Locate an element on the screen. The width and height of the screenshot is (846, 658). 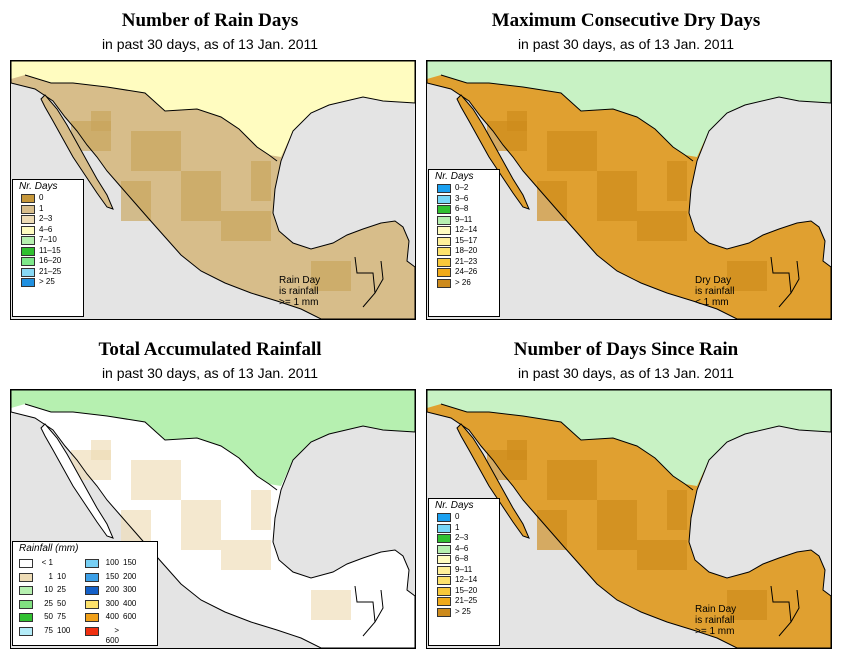
legend-box: Nr. Days 0 1 2–3 4–6 7–10 11–15 16–20 21–25 > 25 is located at coordinates (48, 248).